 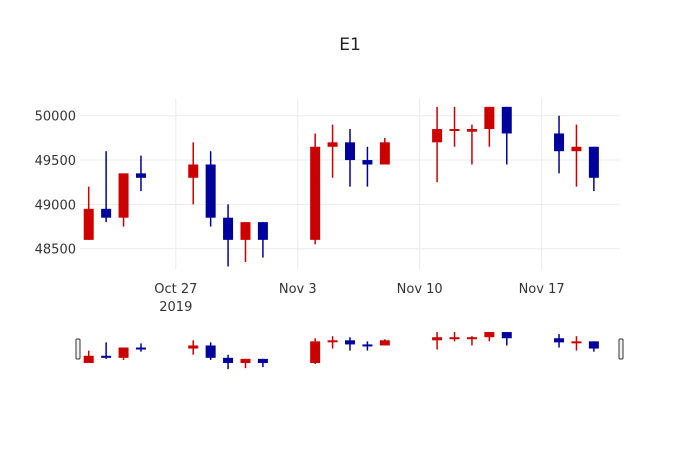 I want to click on x-axis-ticks: Oct 27 2019 Nov 3 Nov 10 Nov 17, so click(x=359, y=298).